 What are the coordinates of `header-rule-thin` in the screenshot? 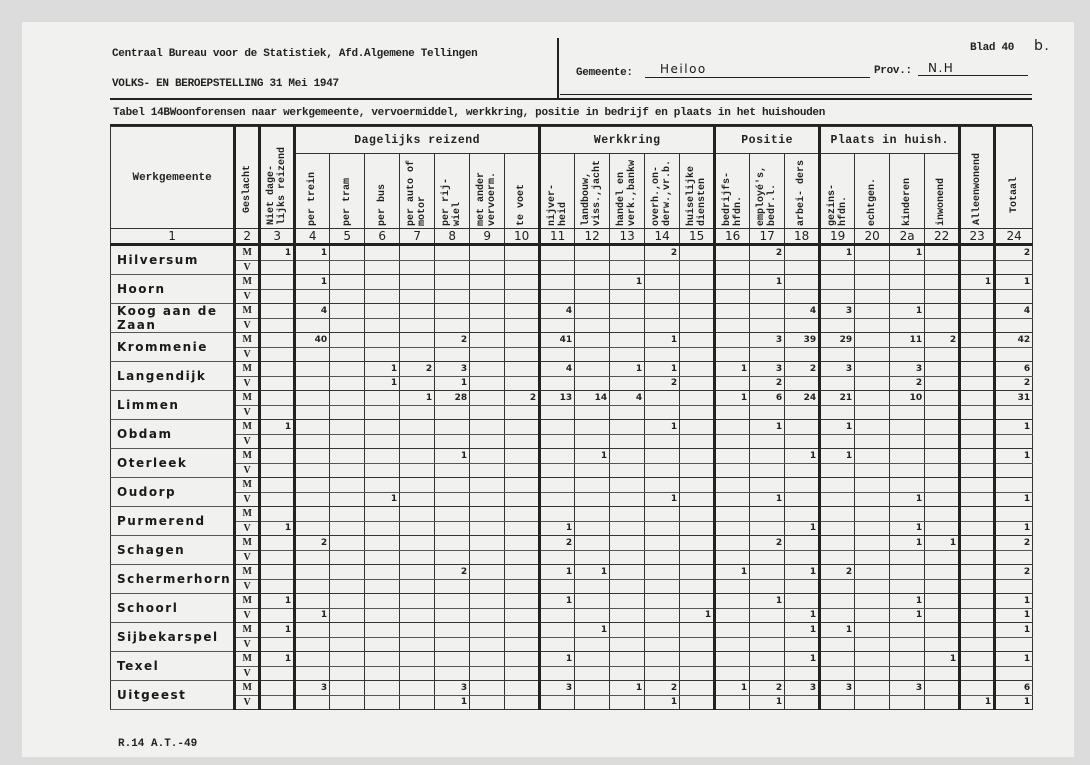 It's located at (796, 94).